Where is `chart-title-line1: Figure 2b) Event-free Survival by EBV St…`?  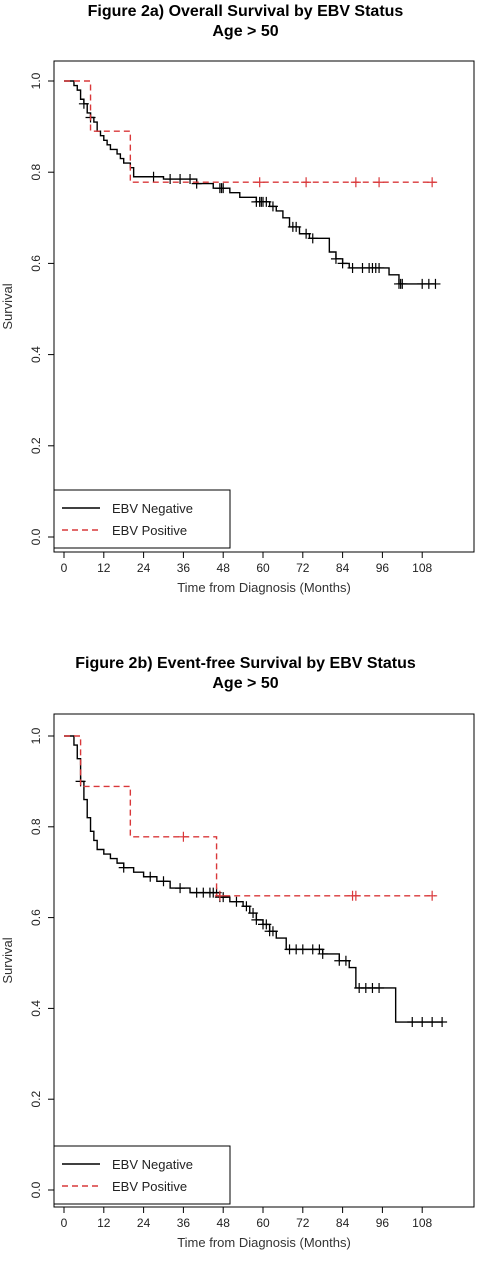
chart-title-line1: Figure 2b) Event-free Survival by EBV St… is located at coordinates (245, 663).